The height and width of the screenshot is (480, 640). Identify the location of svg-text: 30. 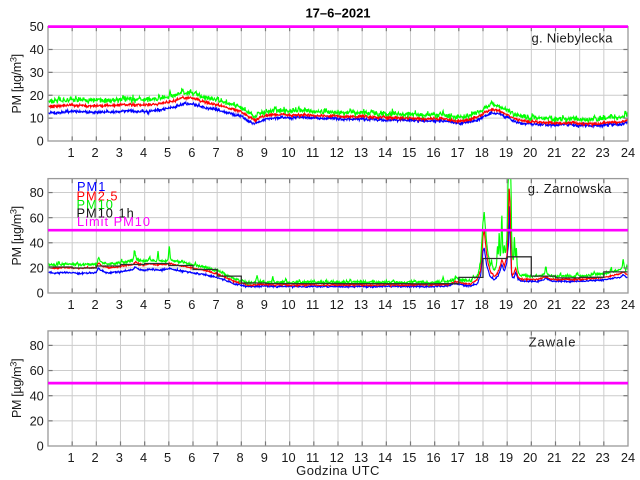
(37, 72).